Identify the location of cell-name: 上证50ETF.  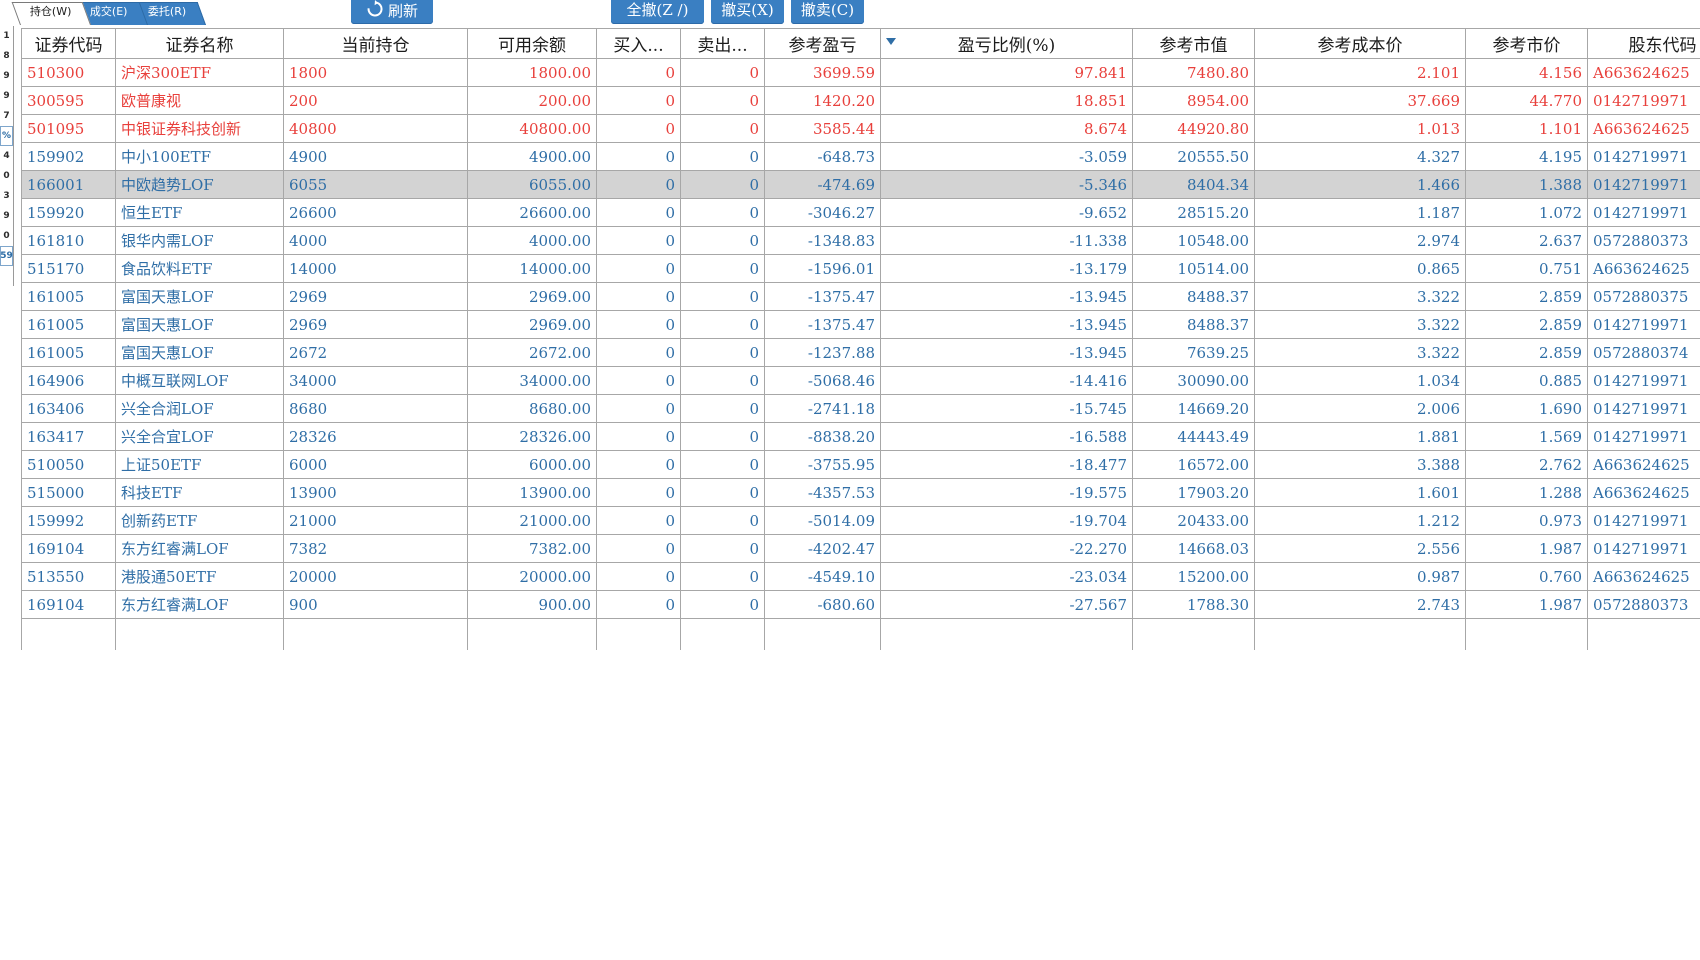
(199, 464).